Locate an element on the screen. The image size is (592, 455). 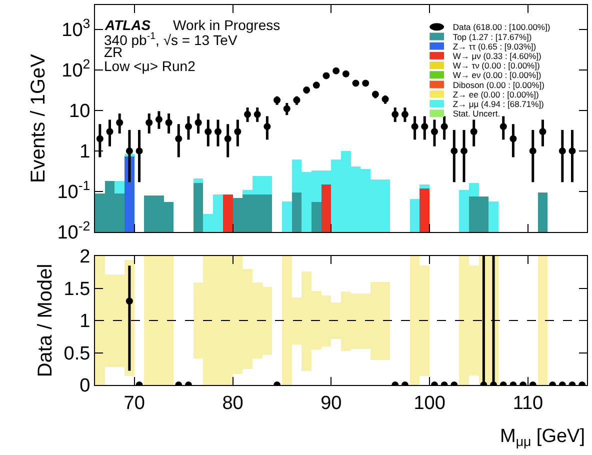
y-tick-label: 10$^{2}$ is located at coordinates (76, 69).